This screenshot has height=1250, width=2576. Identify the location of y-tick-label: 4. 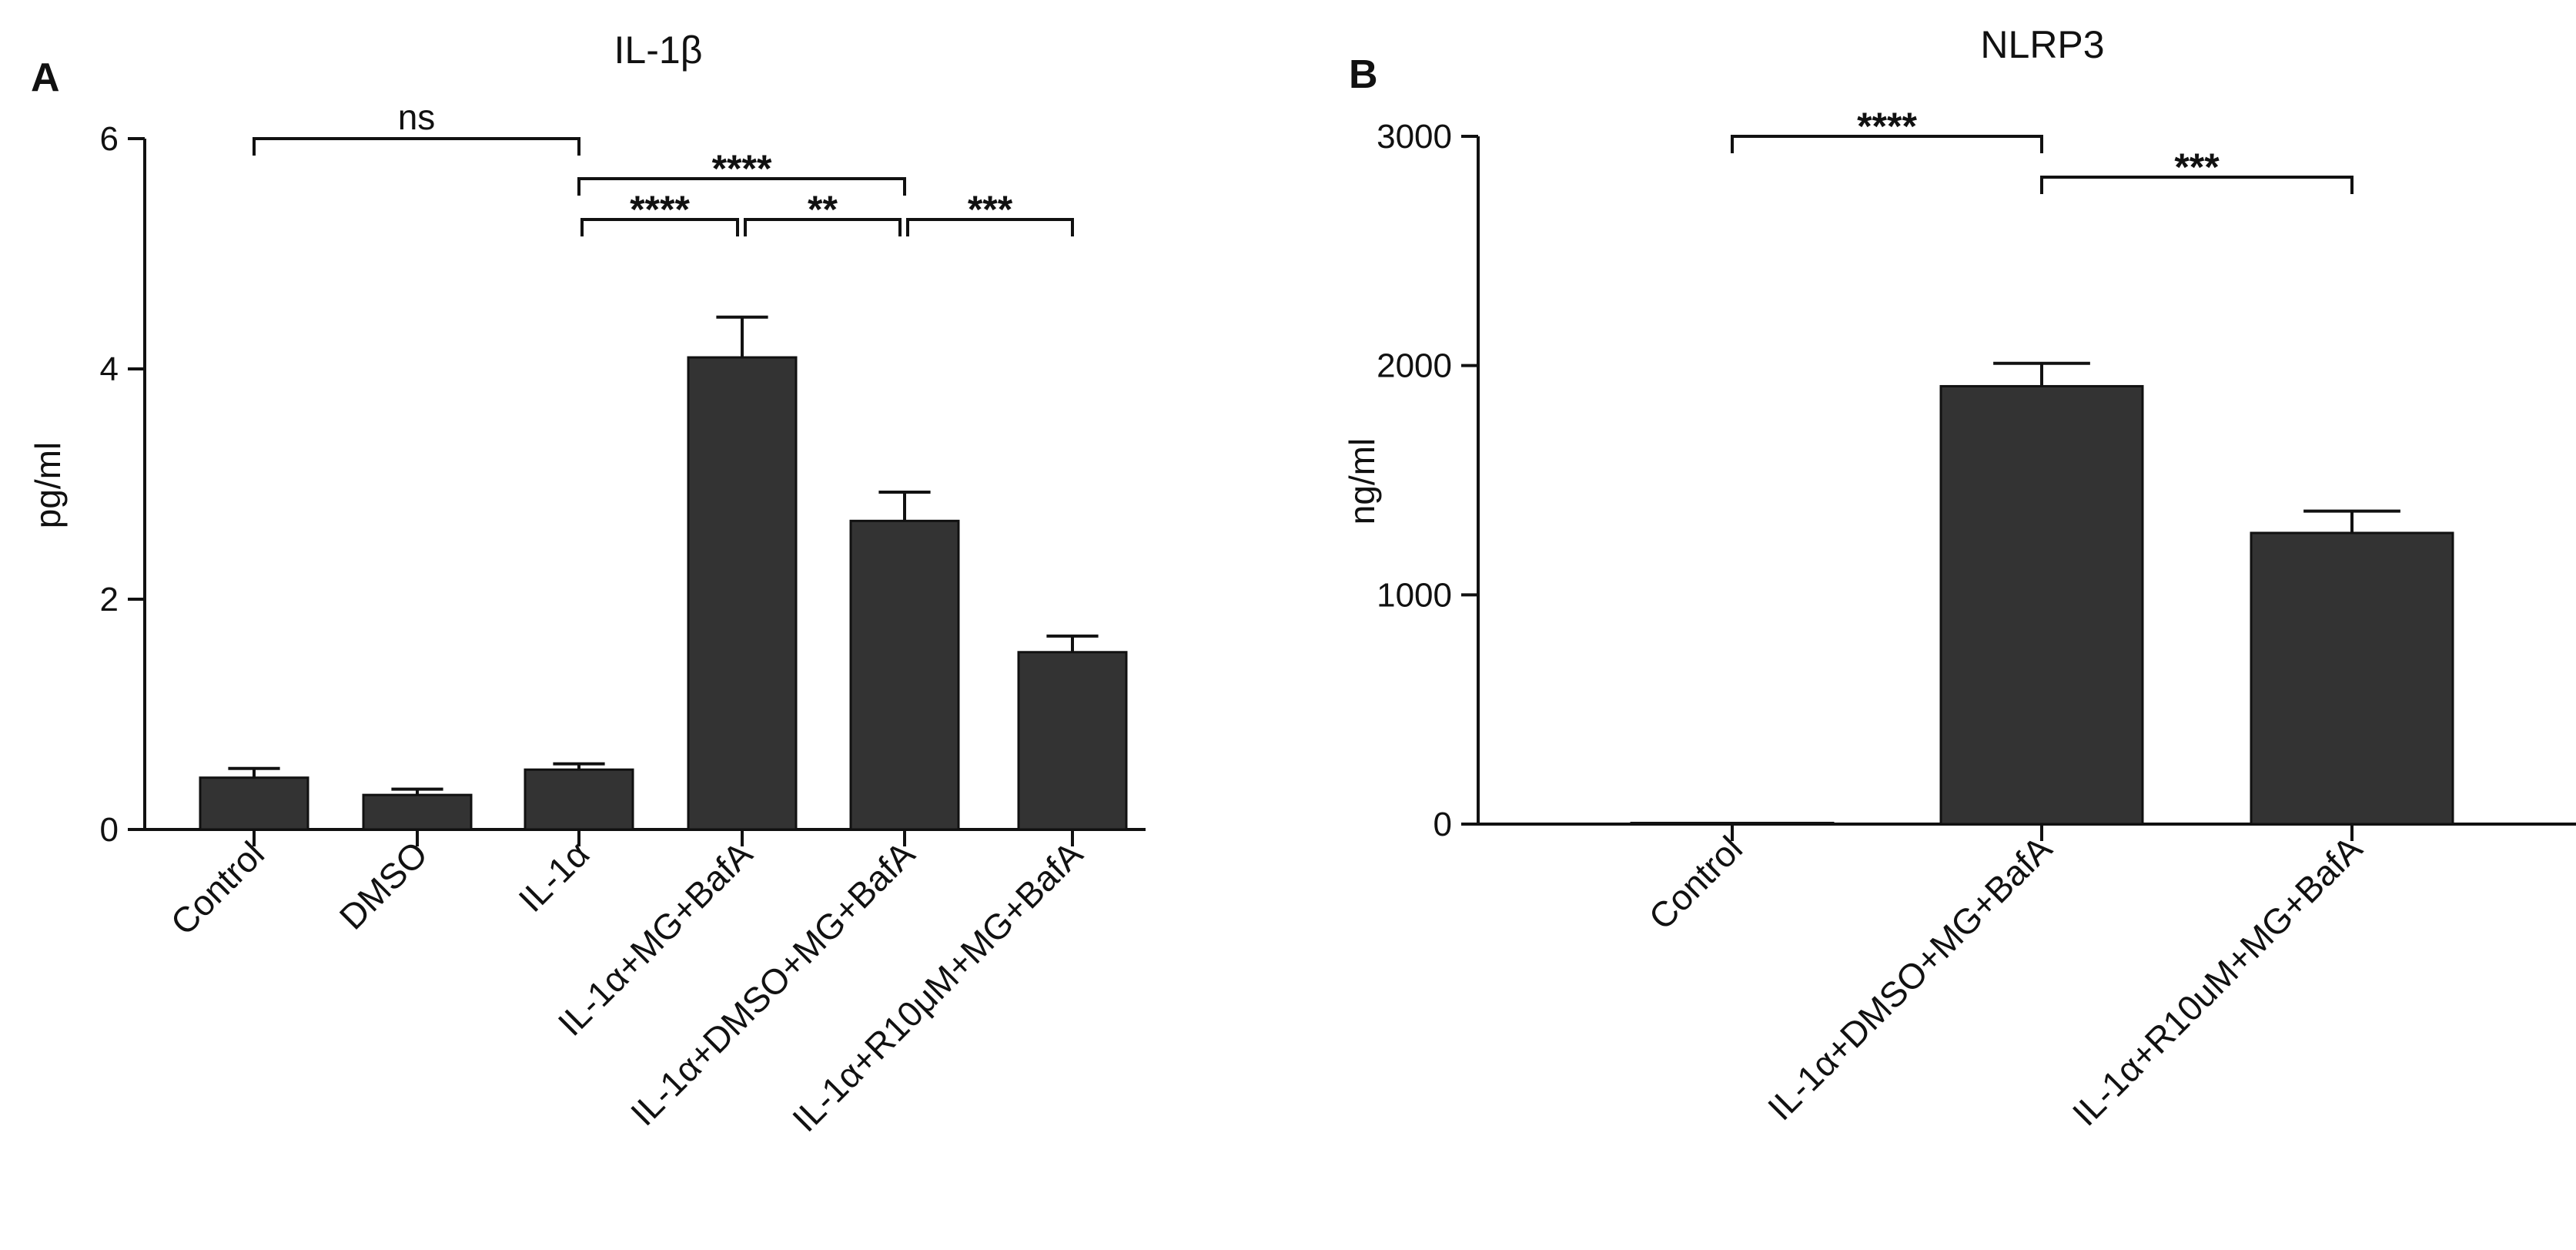
(109, 369).